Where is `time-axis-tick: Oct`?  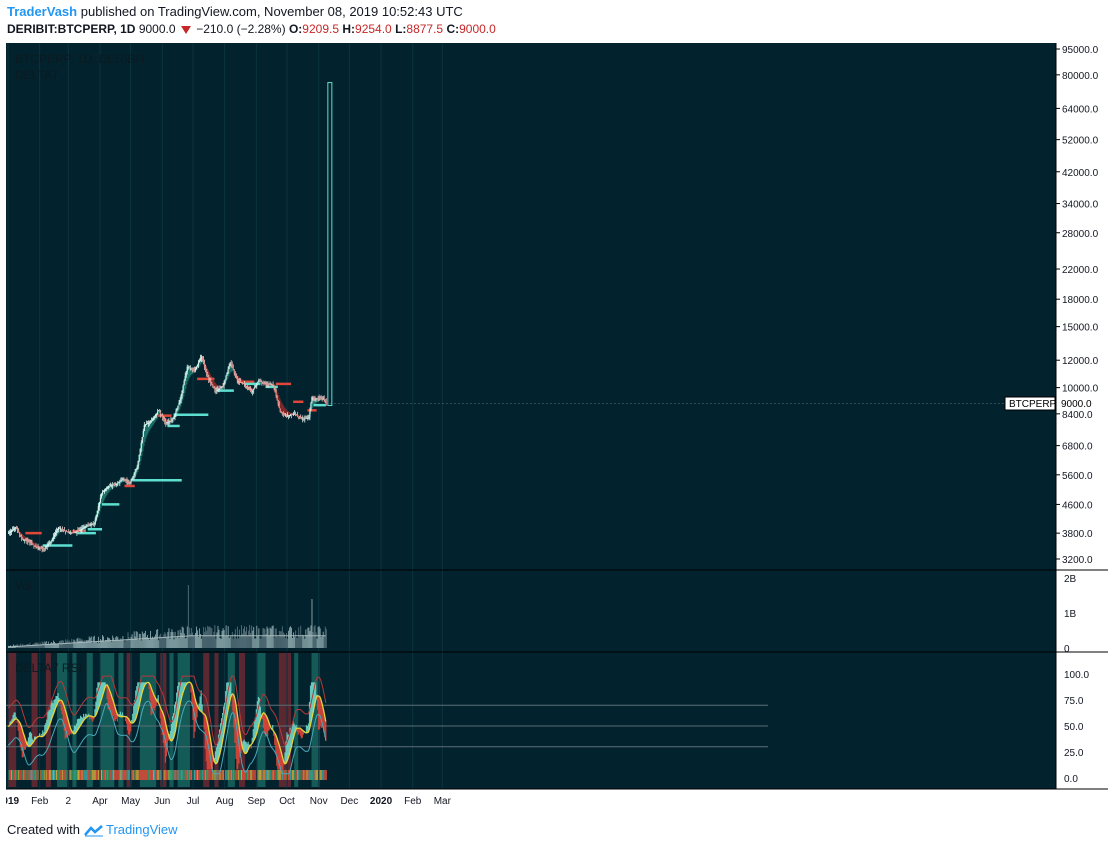
time-axis-tick: Oct is located at coordinates (287, 801).